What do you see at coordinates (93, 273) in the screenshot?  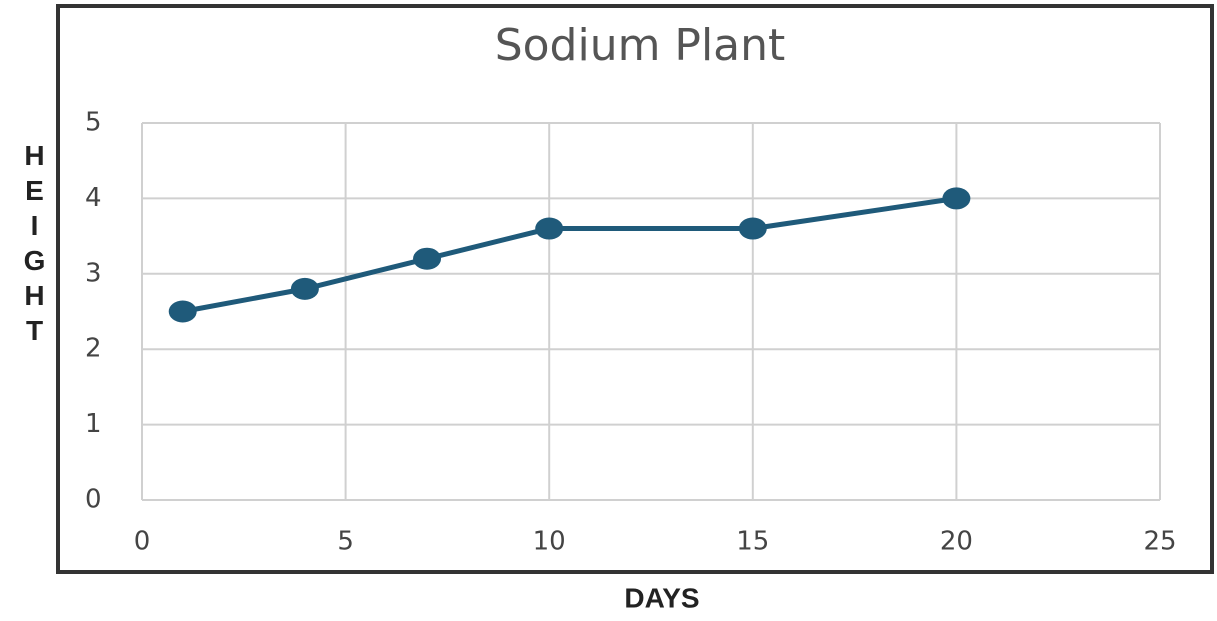 I see `y-tick-label: 3` at bounding box center [93, 273].